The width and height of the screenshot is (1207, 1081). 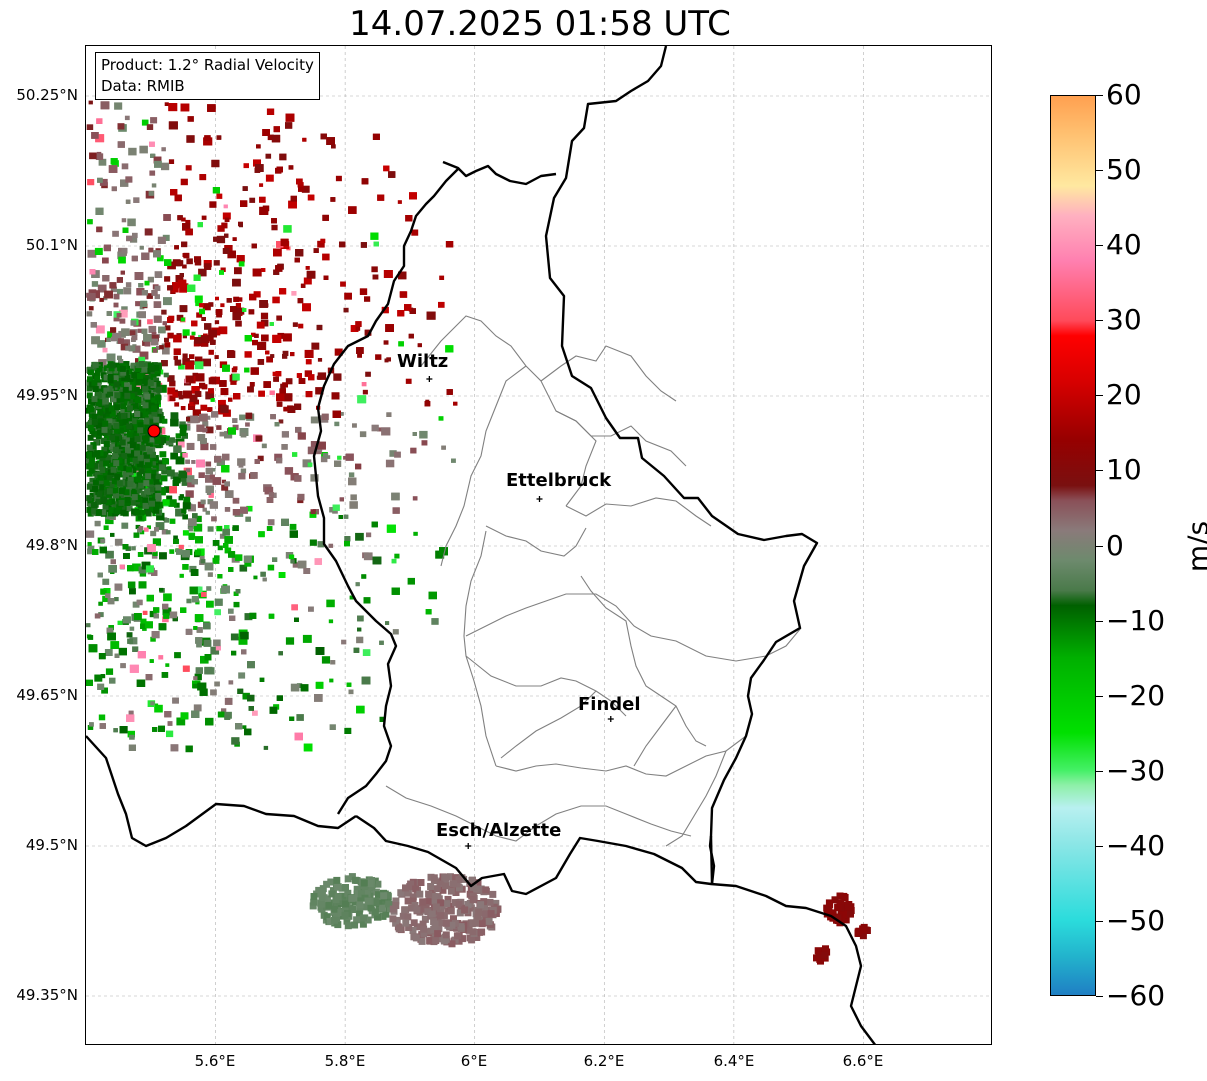 What do you see at coordinates (615, 929) in the screenshot?
I see `country-border-south` at bounding box center [615, 929].